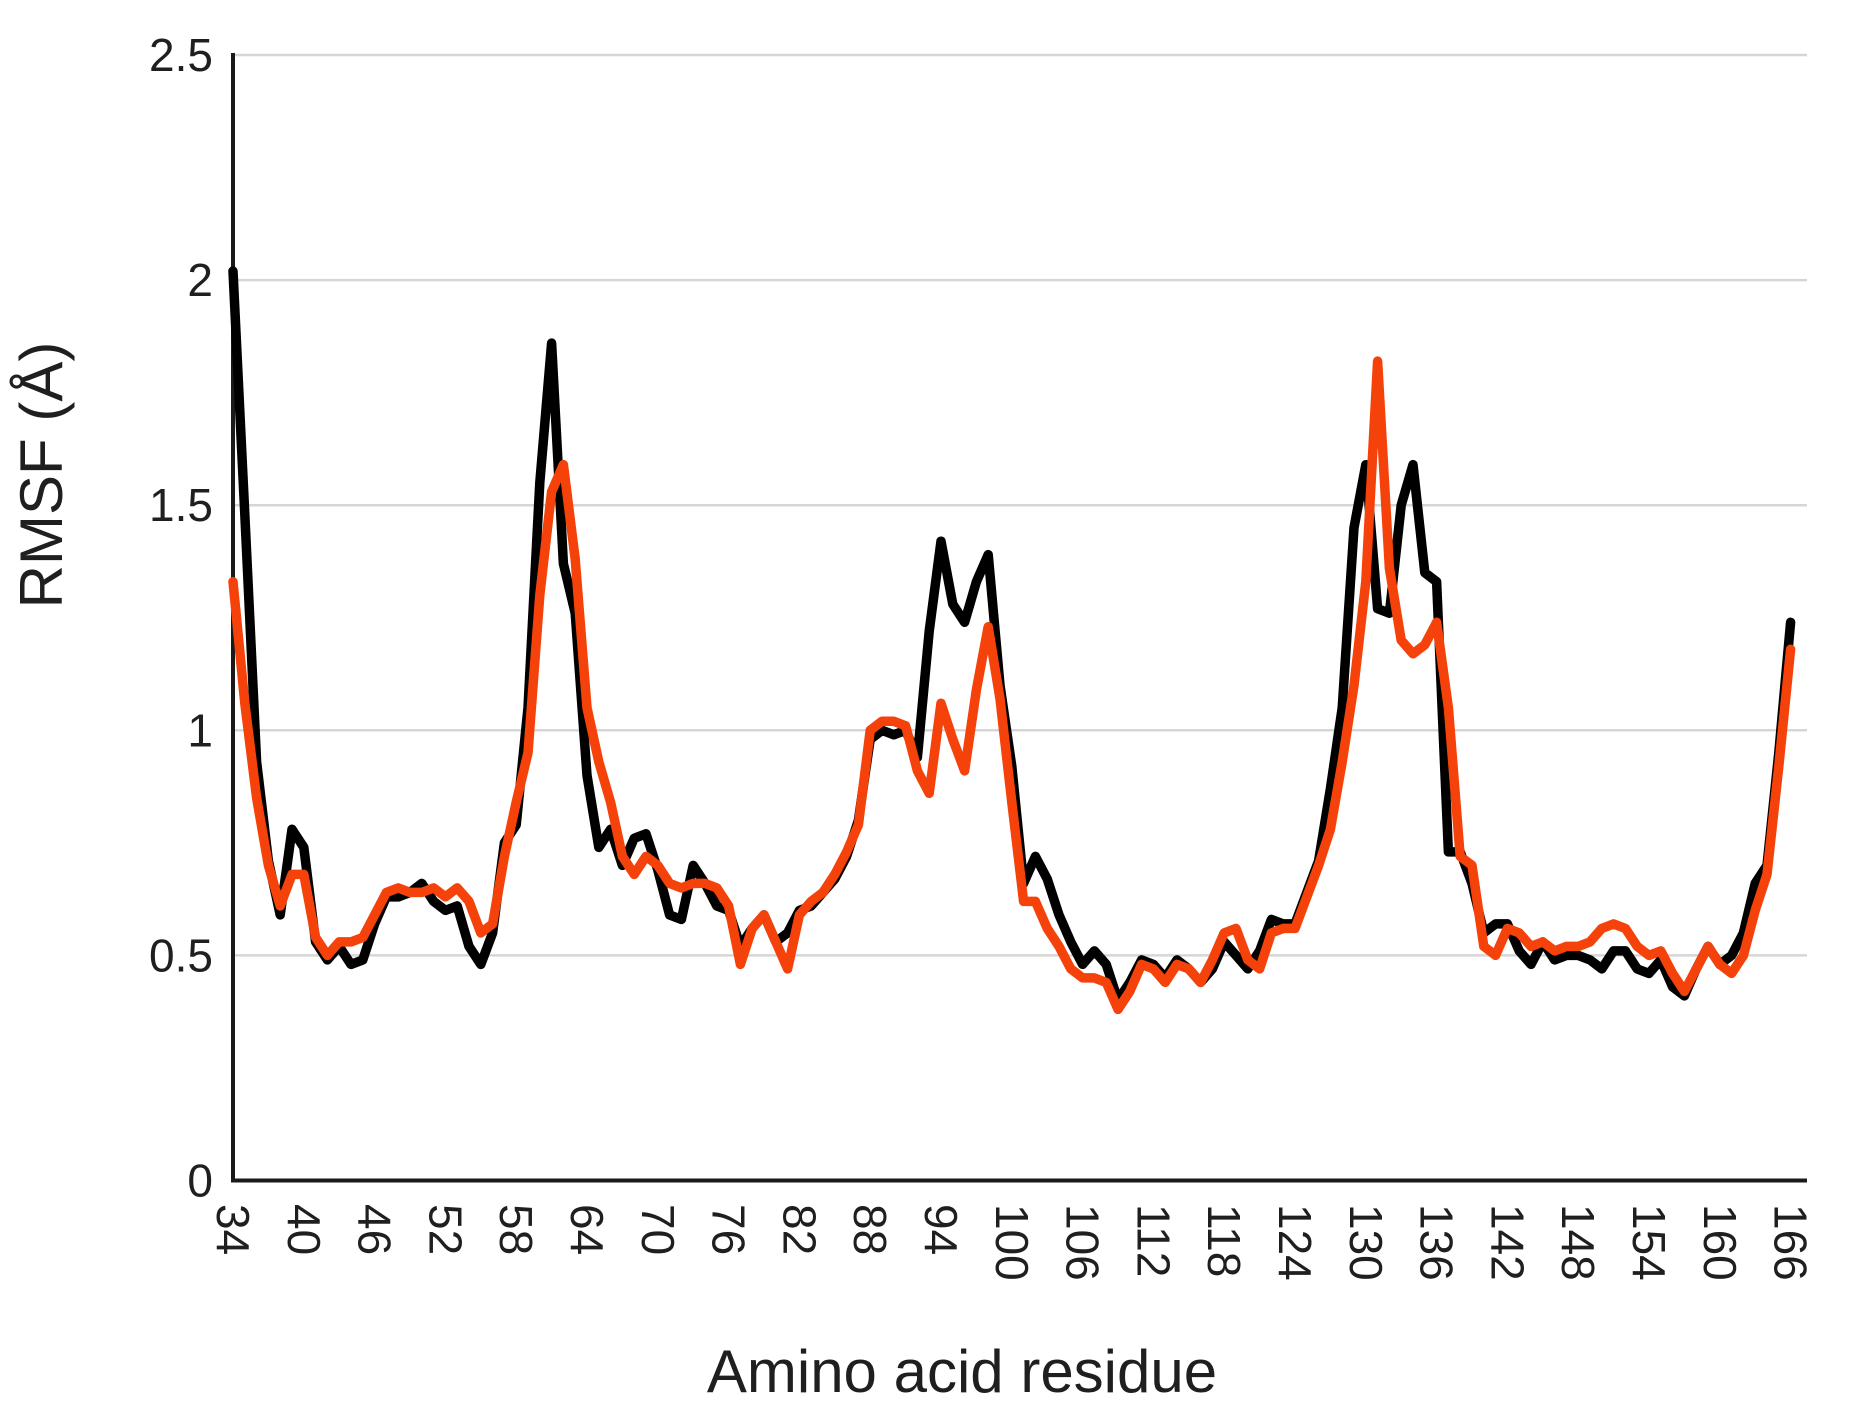  What do you see at coordinates (799, 1229) in the screenshot?
I see `x-tick-label-82: 82` at bounding box center [799, 1229].